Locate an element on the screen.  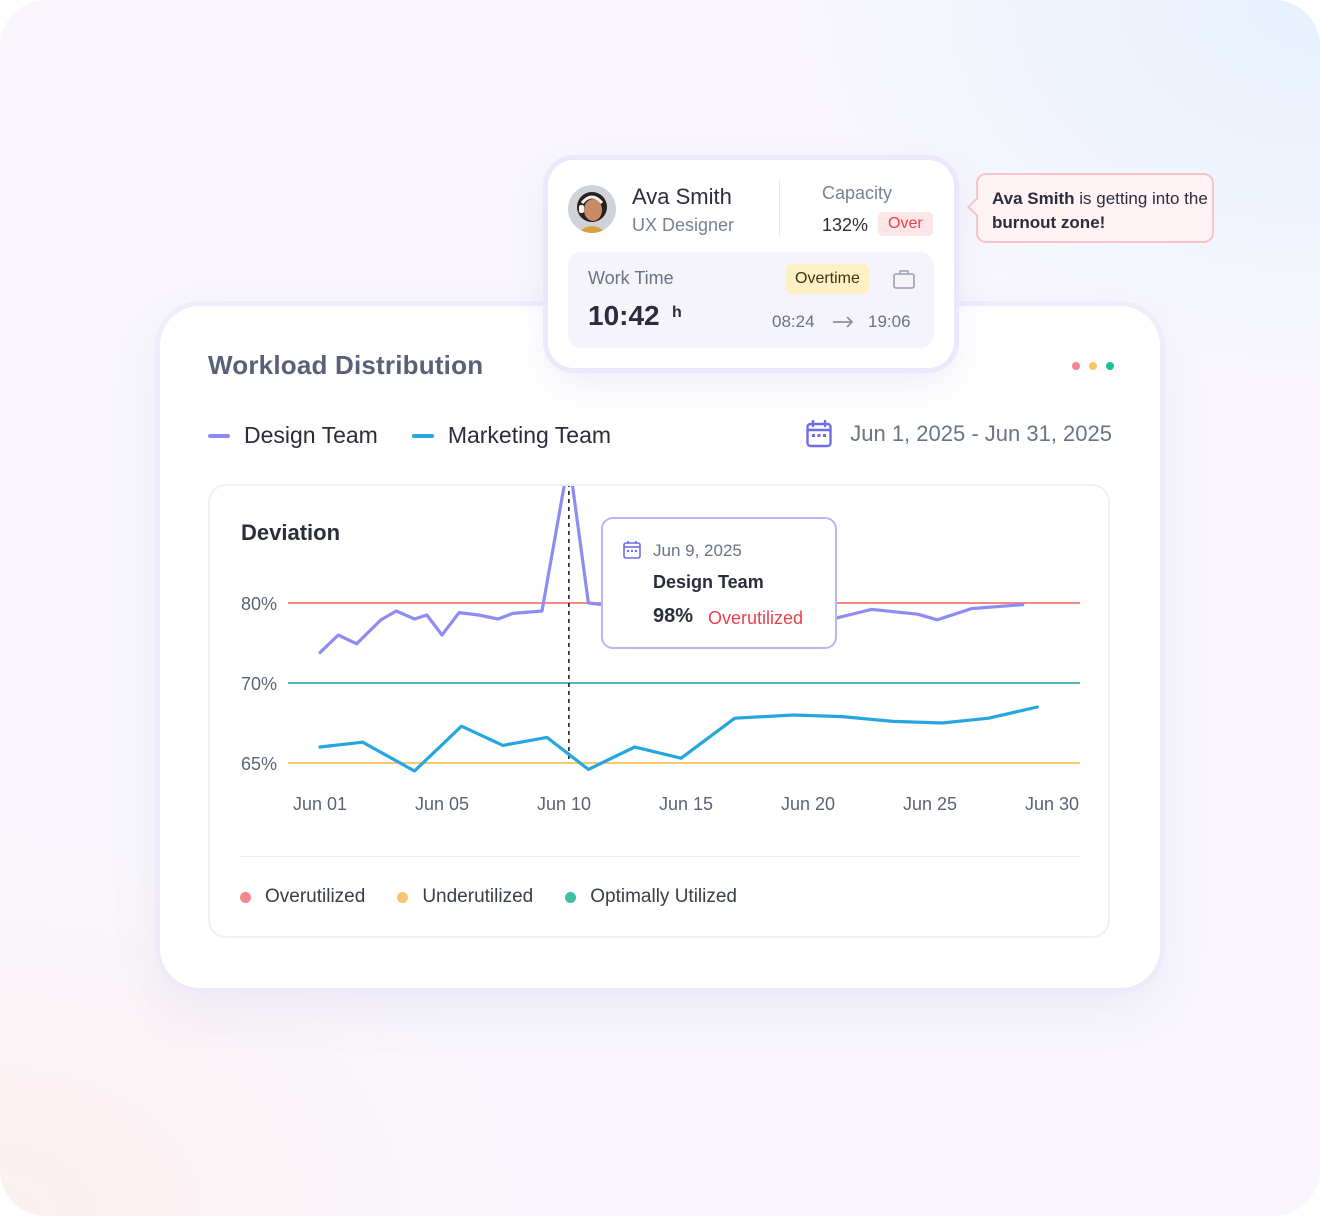
alert-zone: burnout zone! is located at coordinates (1049, 222).